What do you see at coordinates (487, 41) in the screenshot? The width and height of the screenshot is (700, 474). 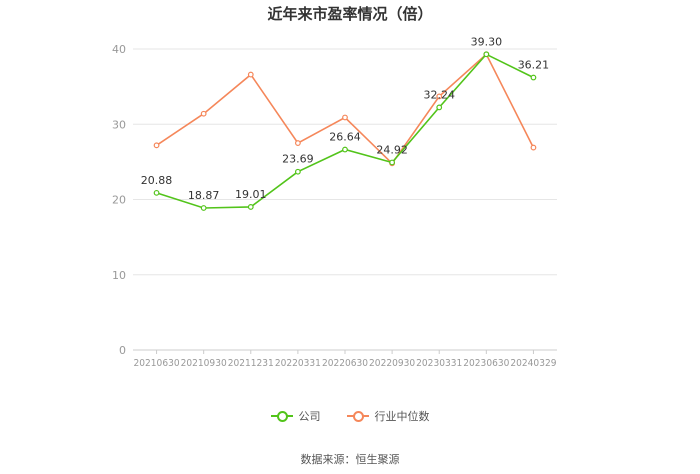 I see `company-data-label: 39.30` at bounding box center [487, 41].